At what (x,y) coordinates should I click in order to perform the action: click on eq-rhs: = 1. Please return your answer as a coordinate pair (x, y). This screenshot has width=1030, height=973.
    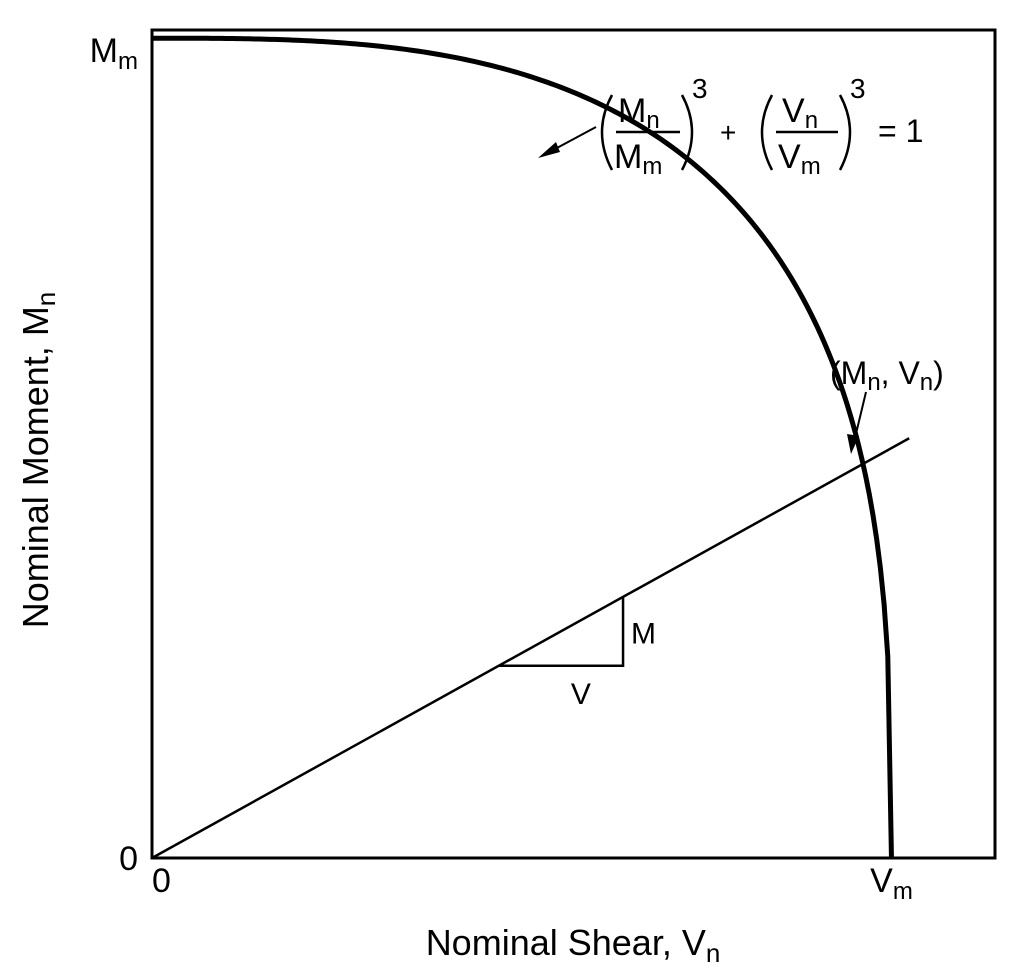
    Looking at the image, I should click on (900, 131).